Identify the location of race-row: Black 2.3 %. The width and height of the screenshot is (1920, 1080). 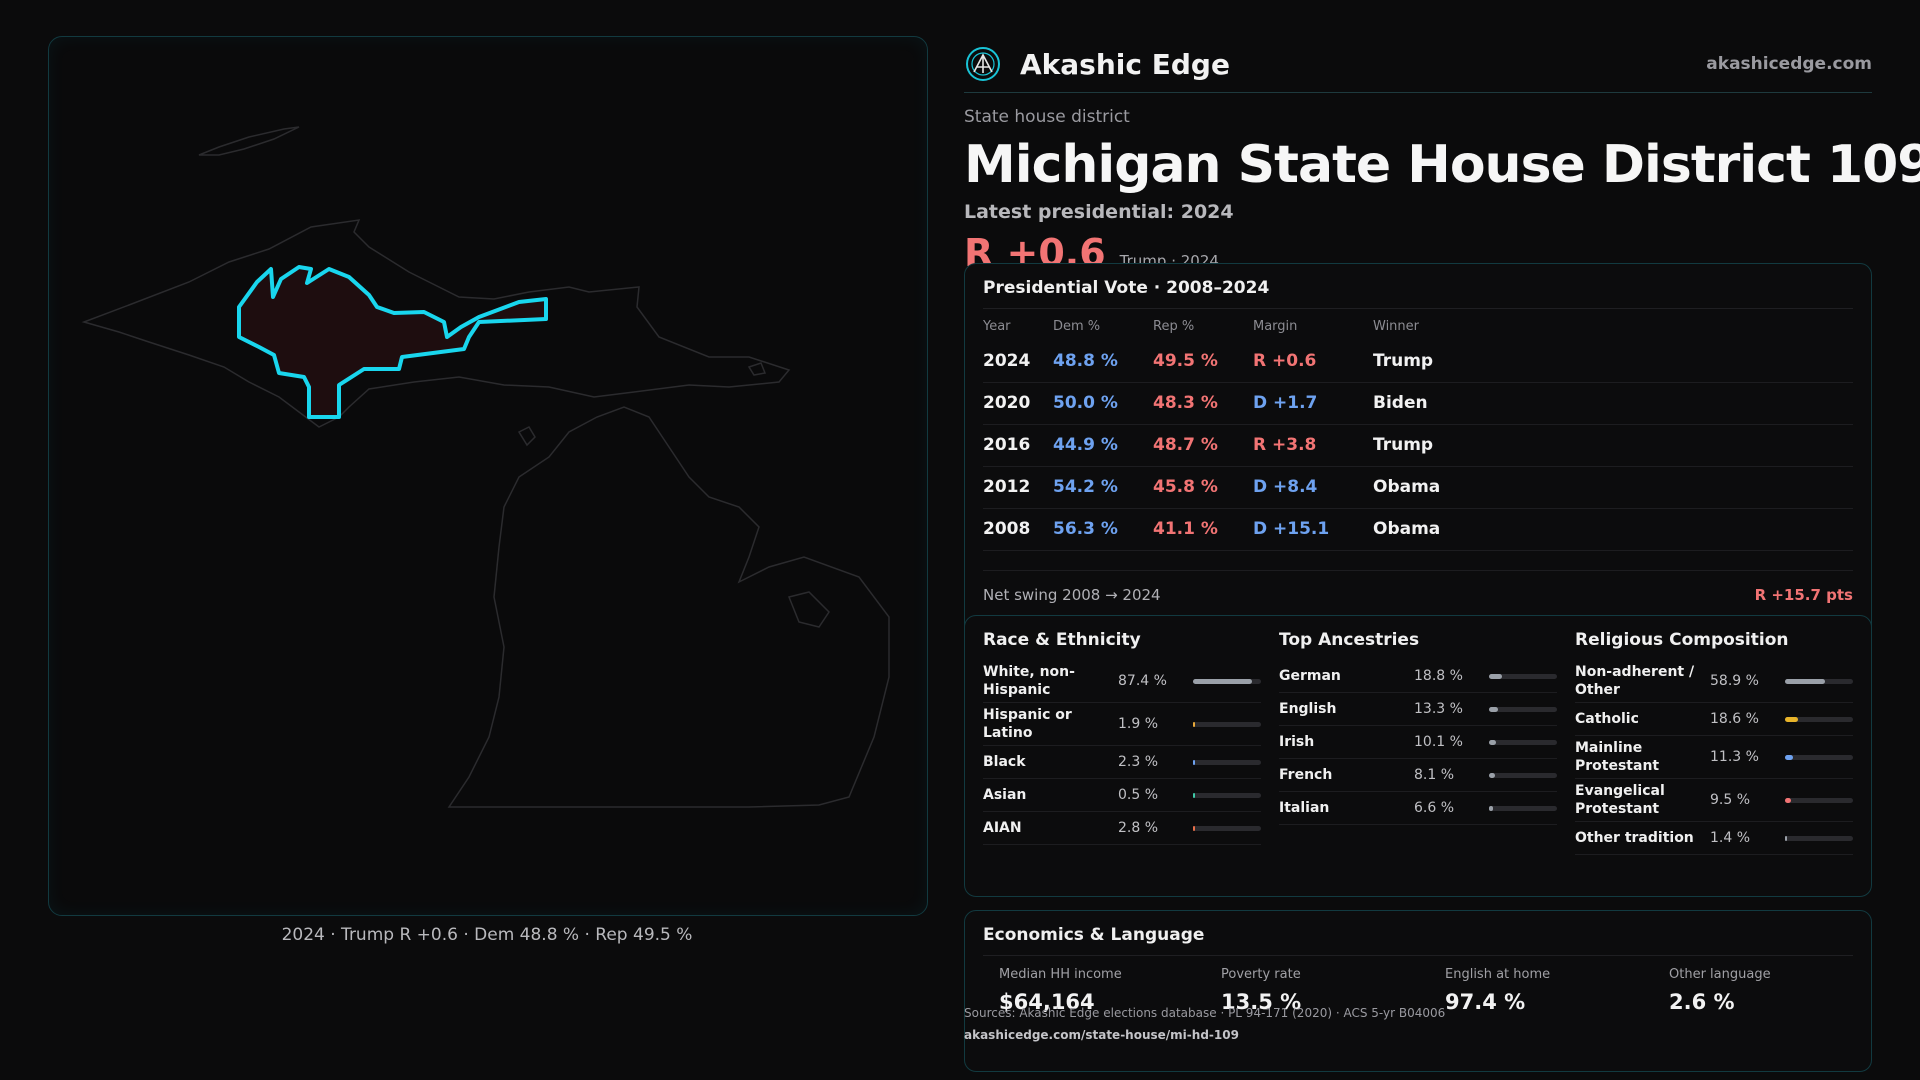
(1122, 762).